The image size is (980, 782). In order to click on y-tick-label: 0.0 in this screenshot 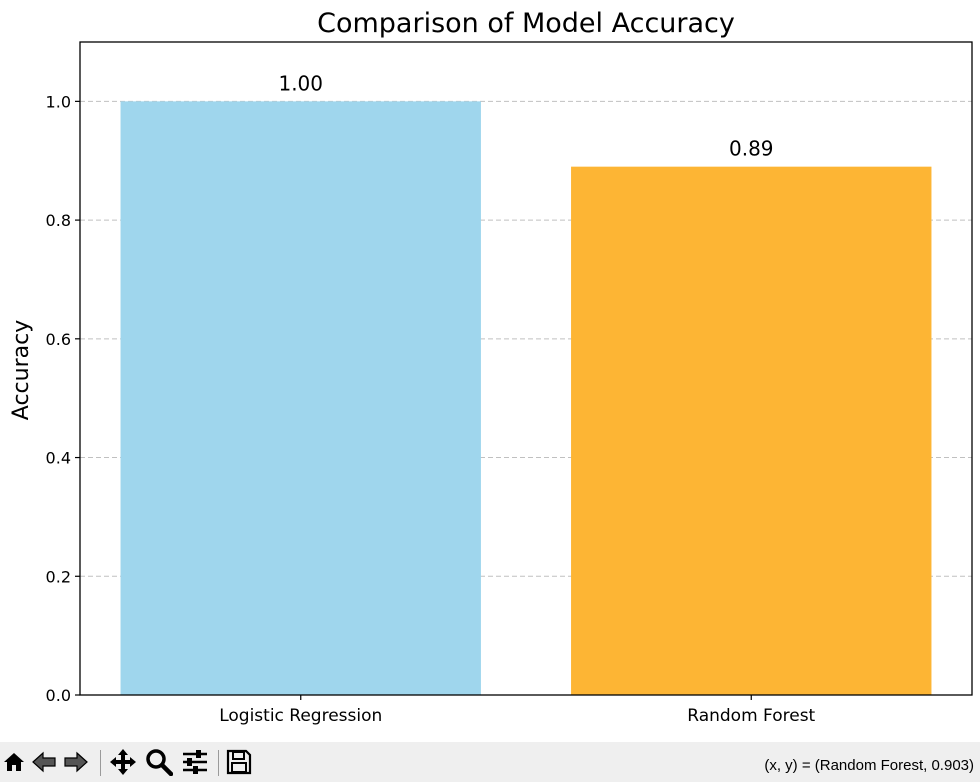, I will do `click(58, 695)`.